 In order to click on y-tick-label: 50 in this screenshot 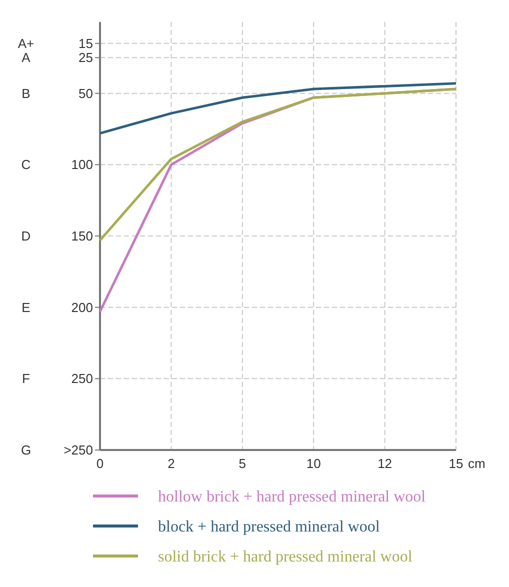, I will do `click(85, 93)`.